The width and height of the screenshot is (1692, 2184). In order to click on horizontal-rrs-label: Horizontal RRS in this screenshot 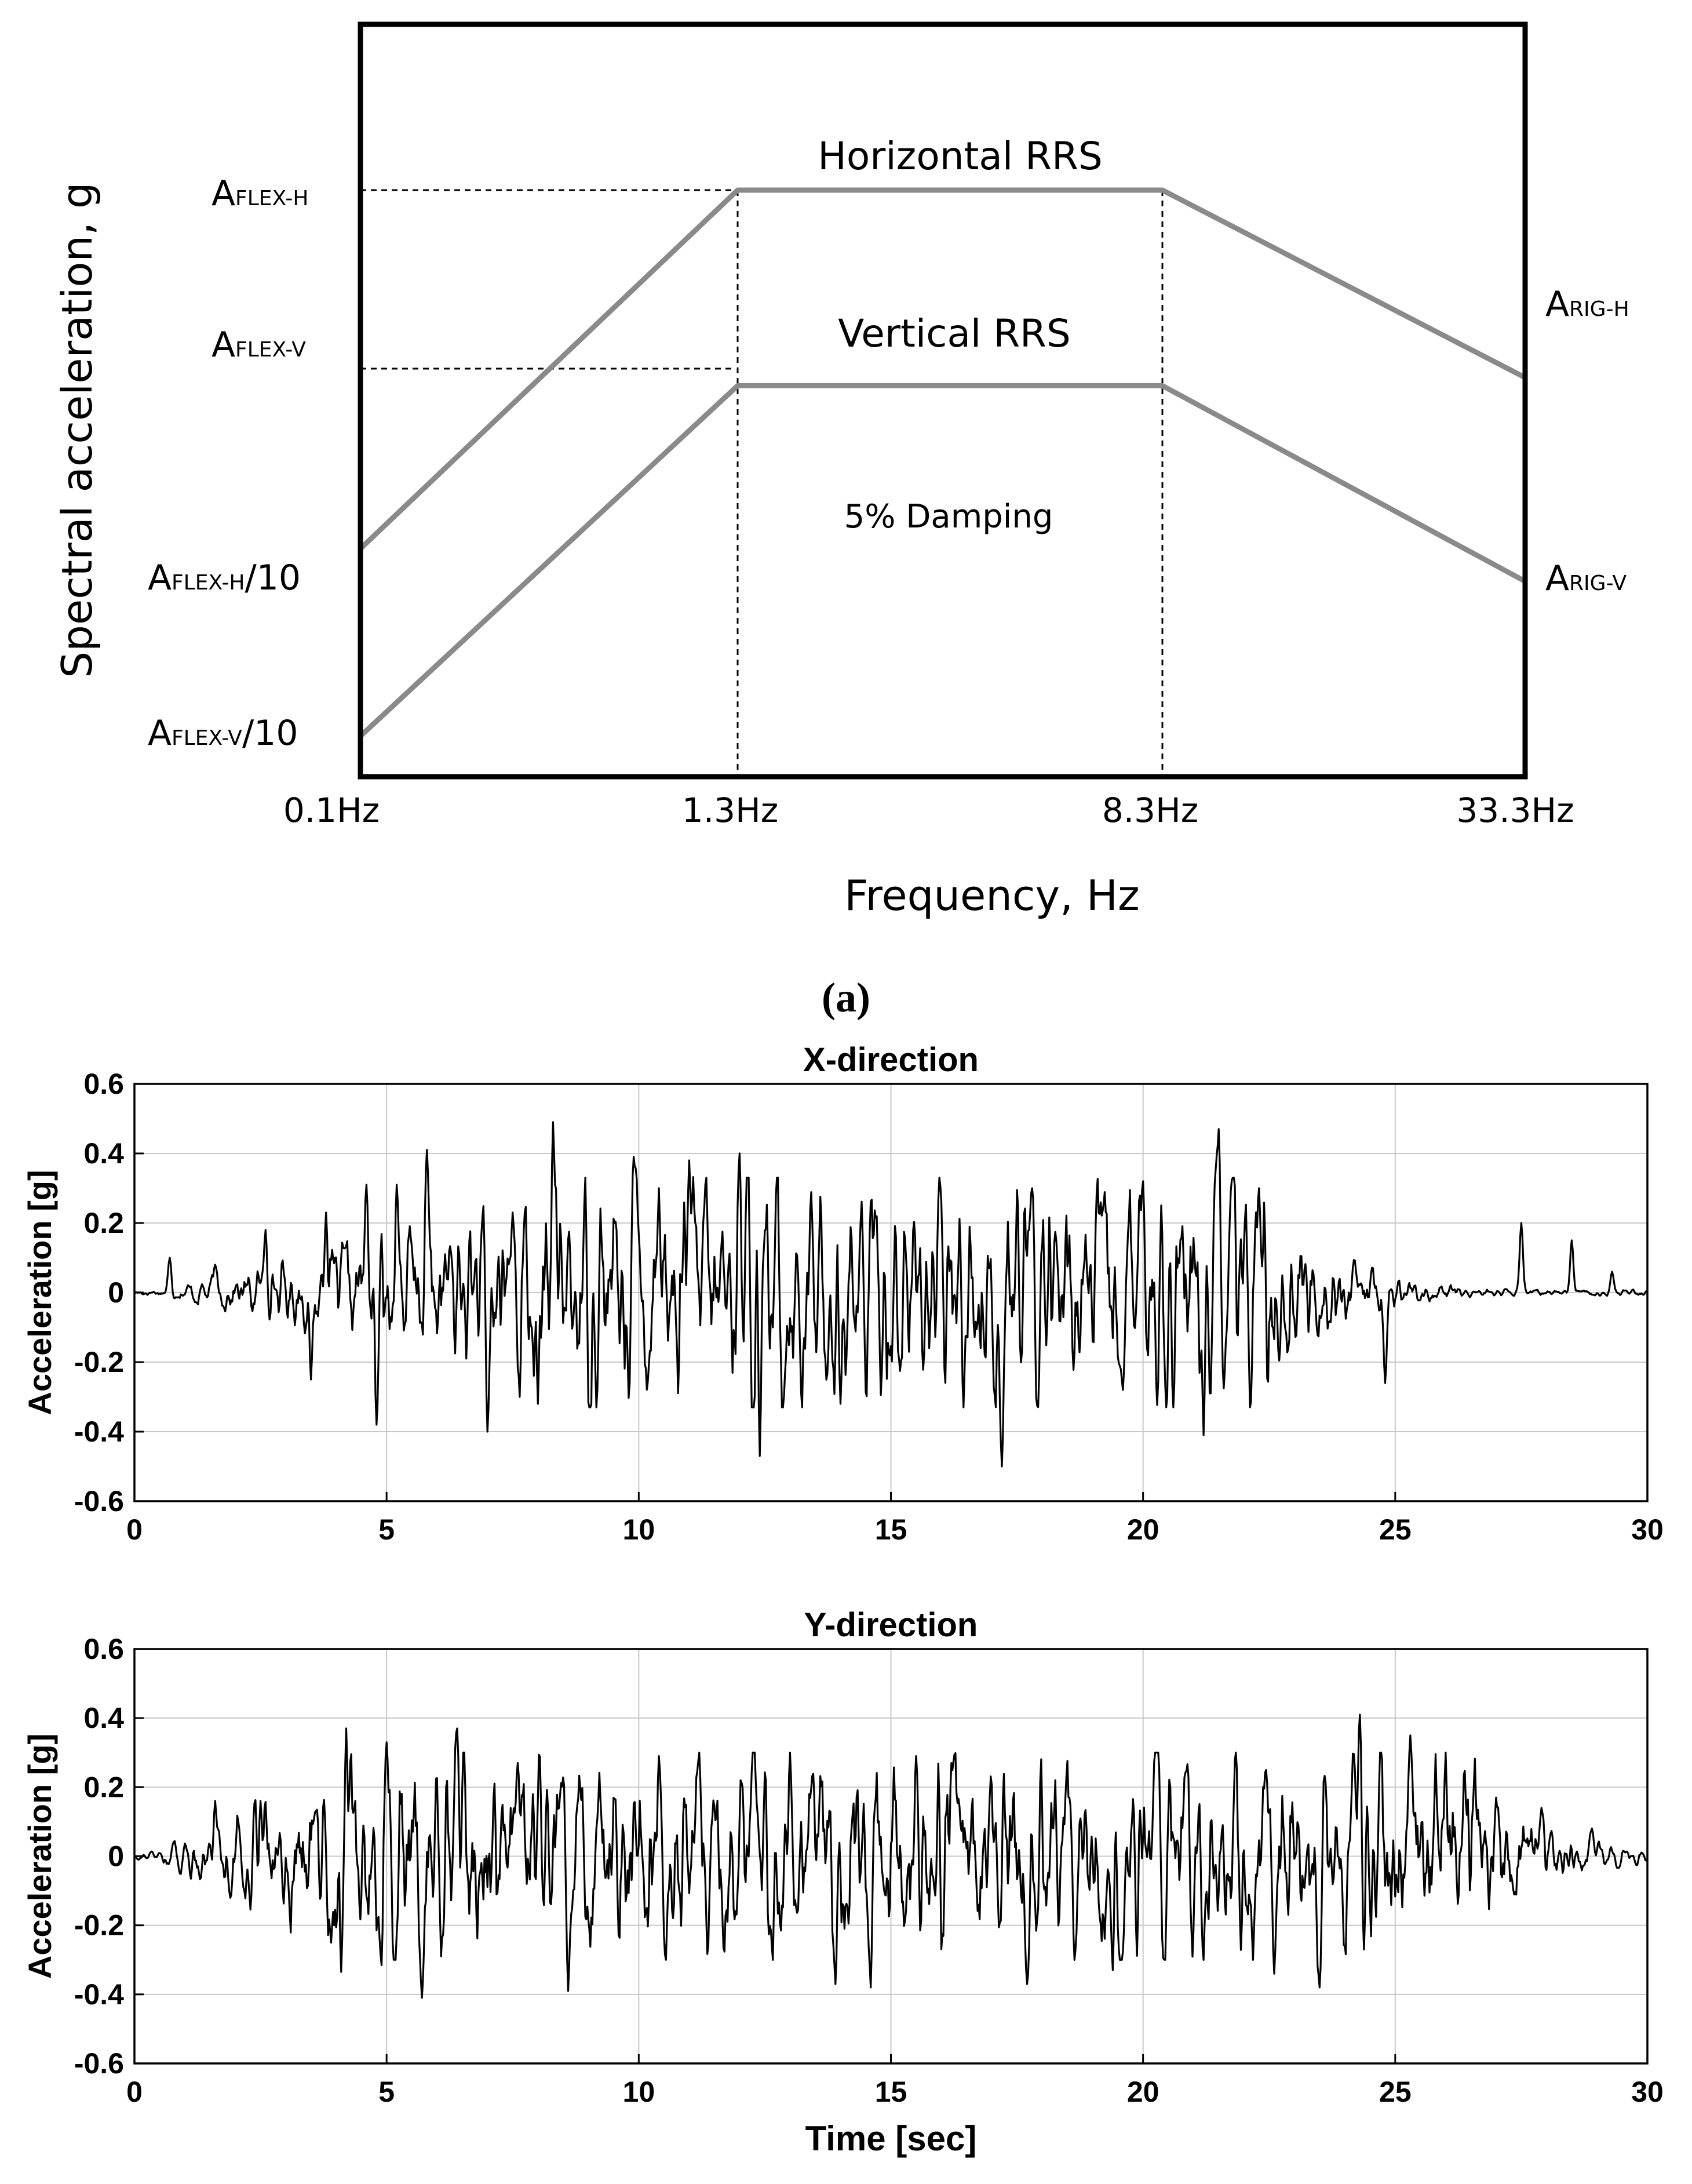, I will do `click(961, 157)`.